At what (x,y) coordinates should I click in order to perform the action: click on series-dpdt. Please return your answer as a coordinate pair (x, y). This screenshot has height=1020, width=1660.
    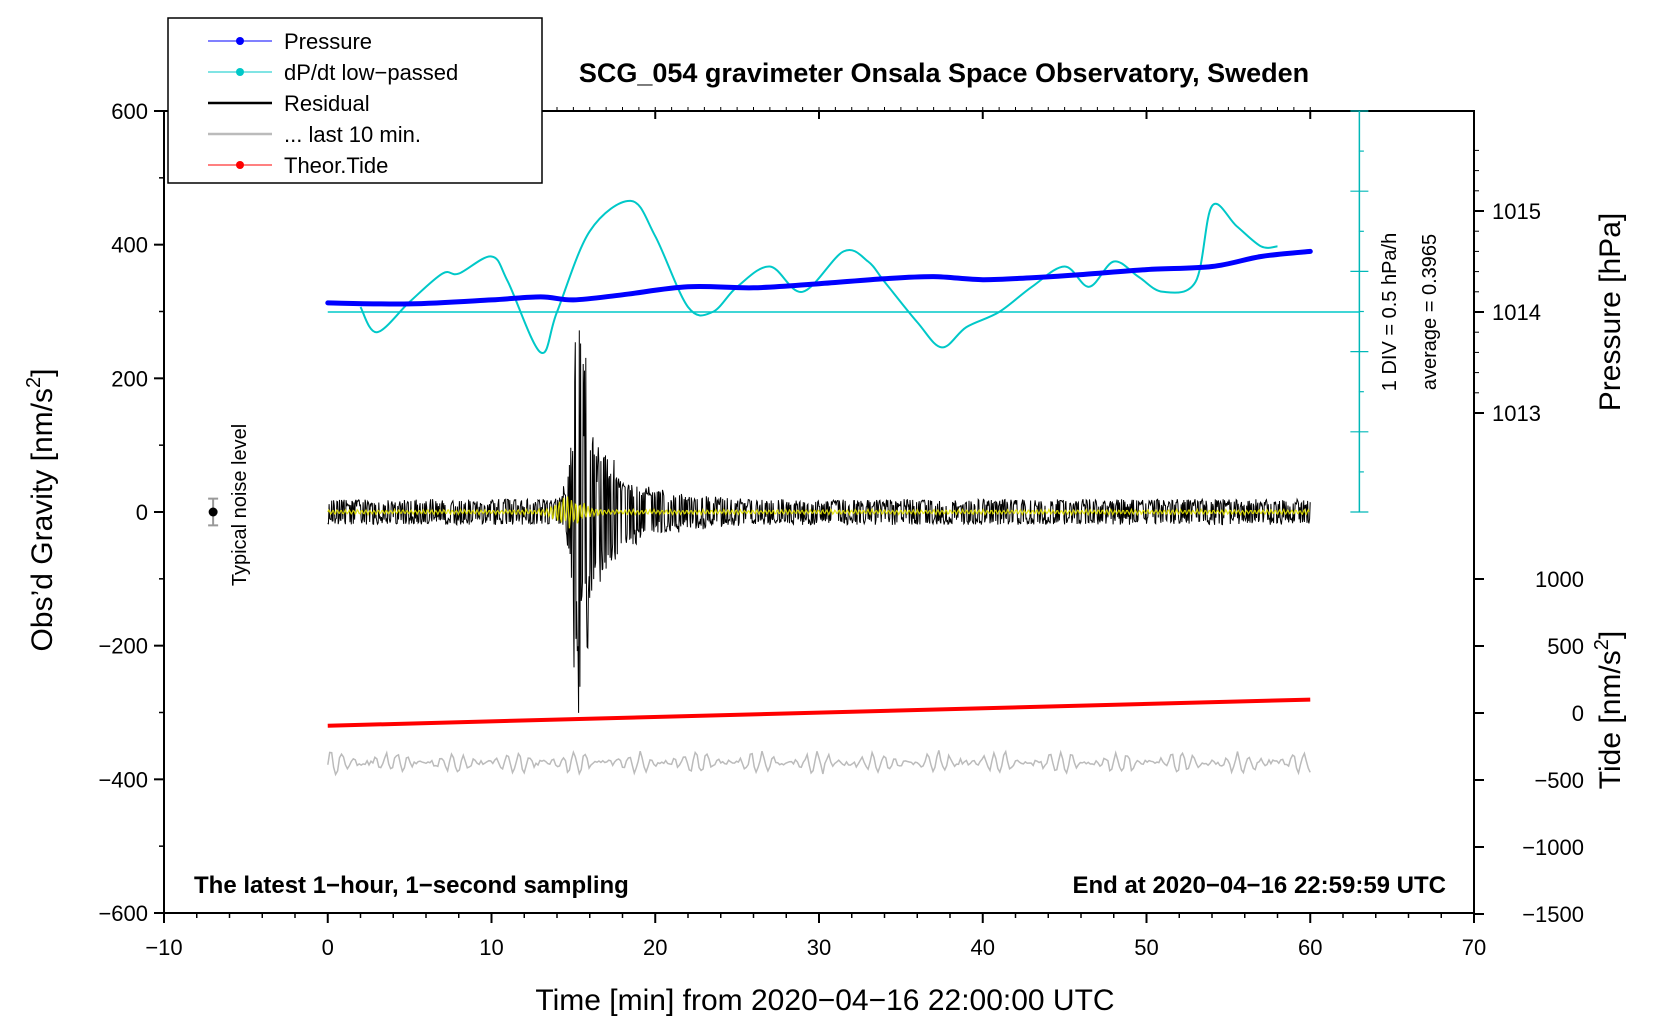
    Looking at the image, I should click on (818, 276).